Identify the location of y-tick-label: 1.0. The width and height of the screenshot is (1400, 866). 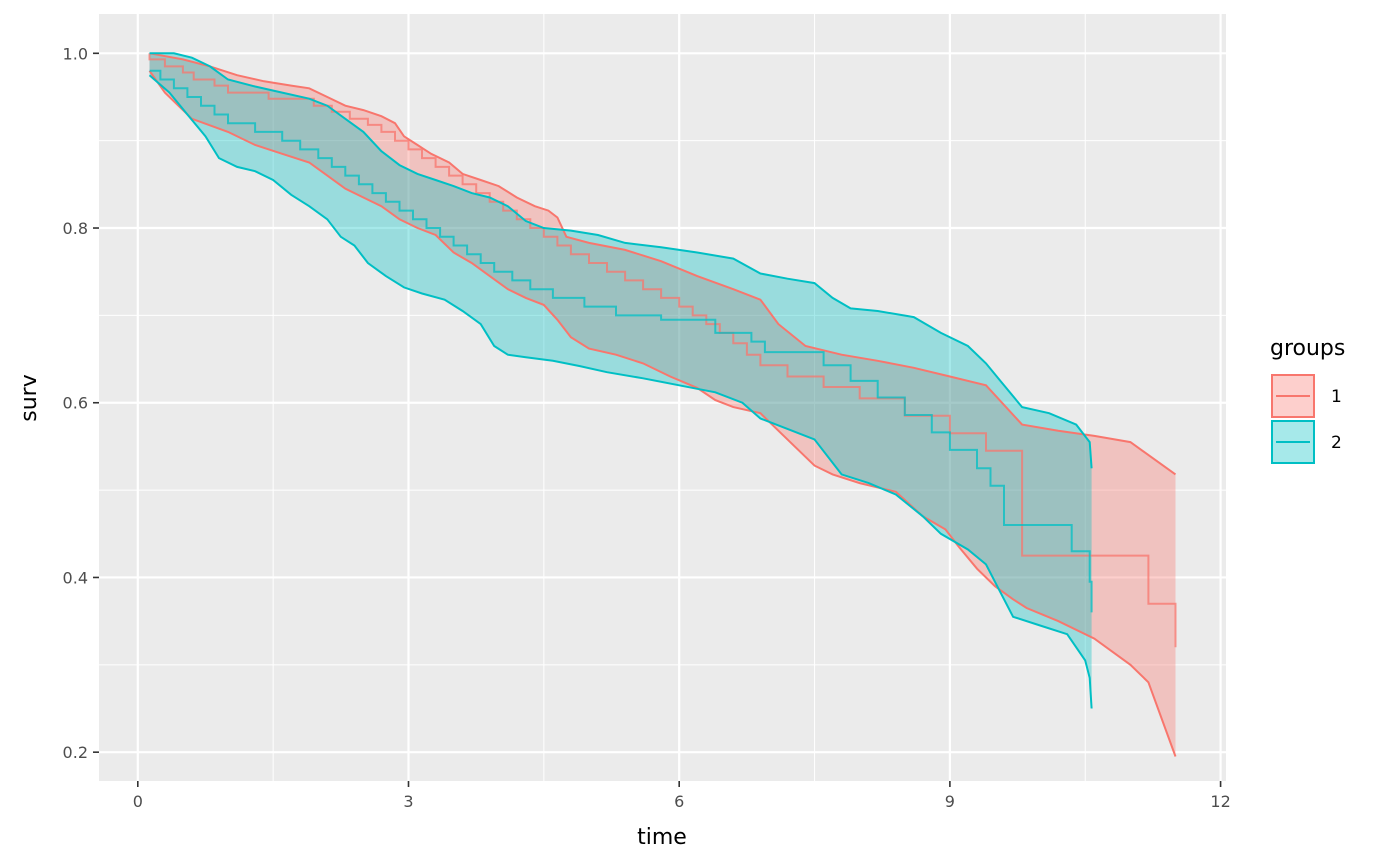
(75, 53).